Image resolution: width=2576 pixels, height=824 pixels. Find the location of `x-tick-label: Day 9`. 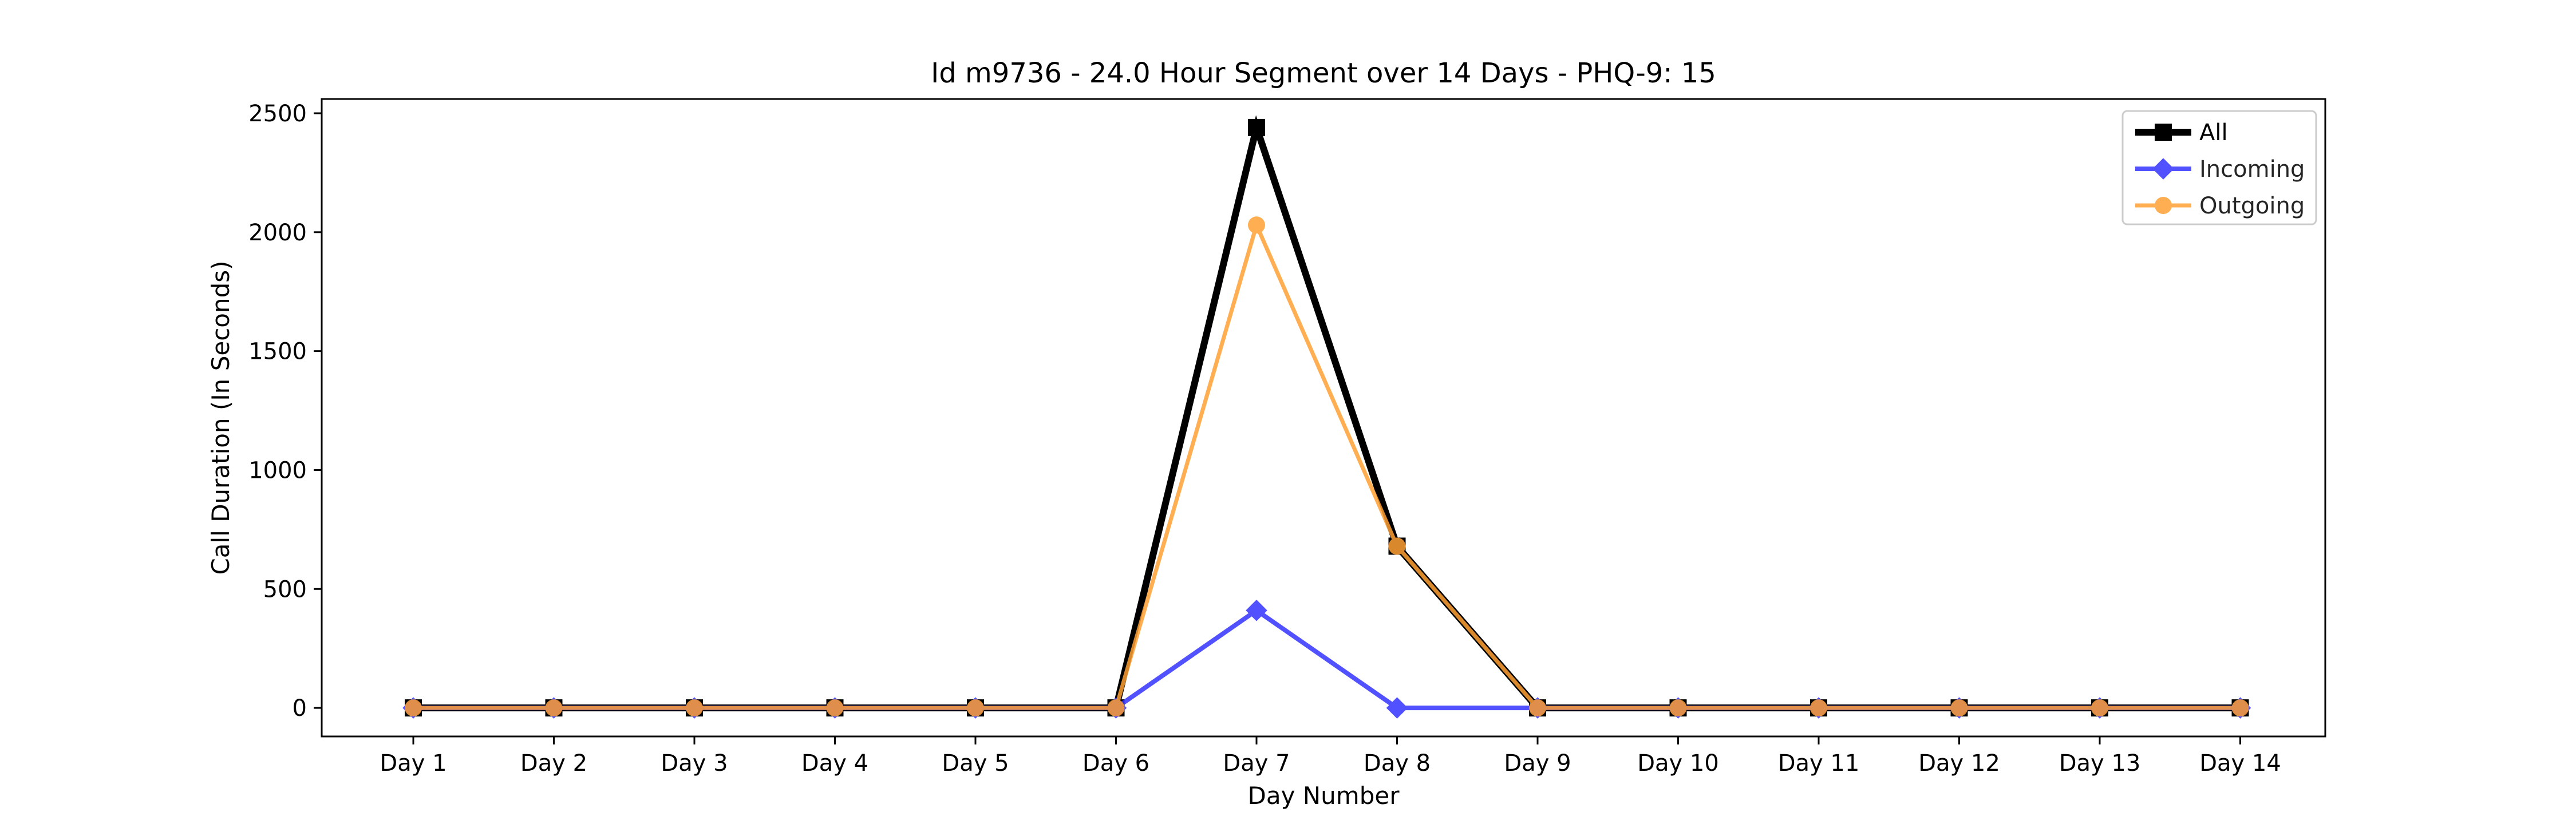

x-tick-label: Day 9 is located at coordinates (1537, 763).